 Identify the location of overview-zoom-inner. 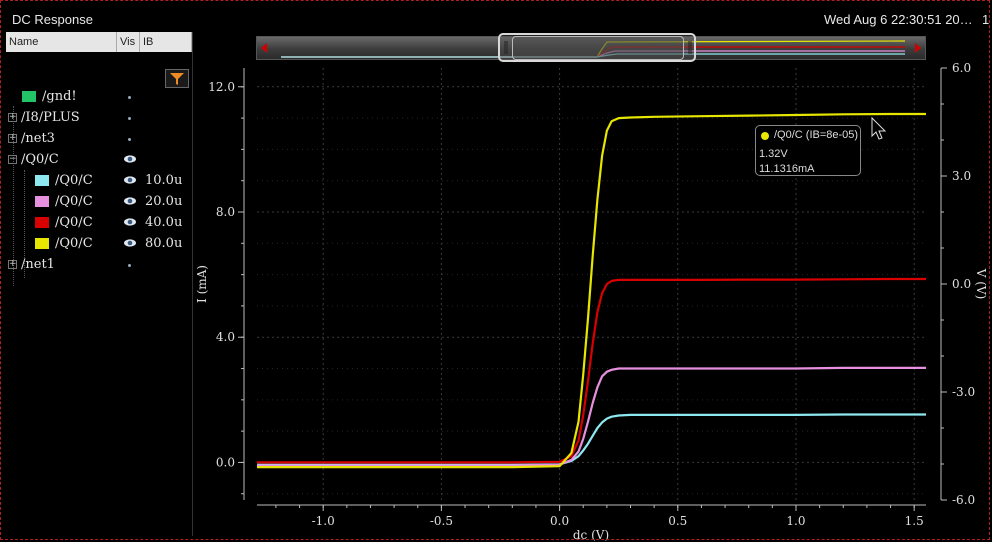
(598, 48).